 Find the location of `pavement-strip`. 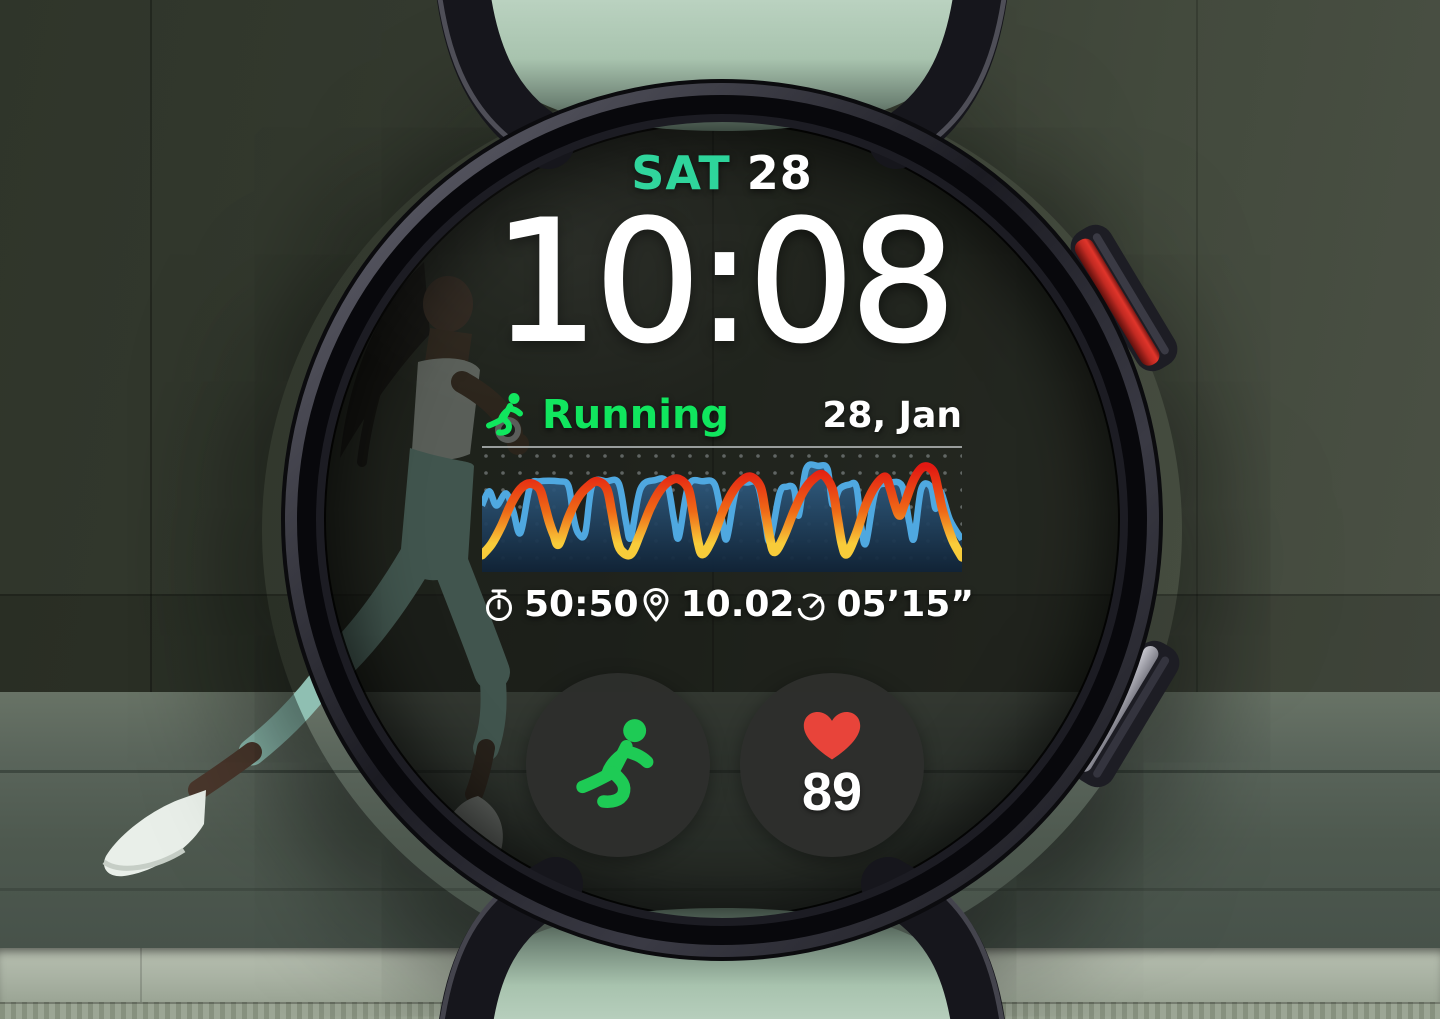

pavement-strip is located at coordinates (720, 1010).